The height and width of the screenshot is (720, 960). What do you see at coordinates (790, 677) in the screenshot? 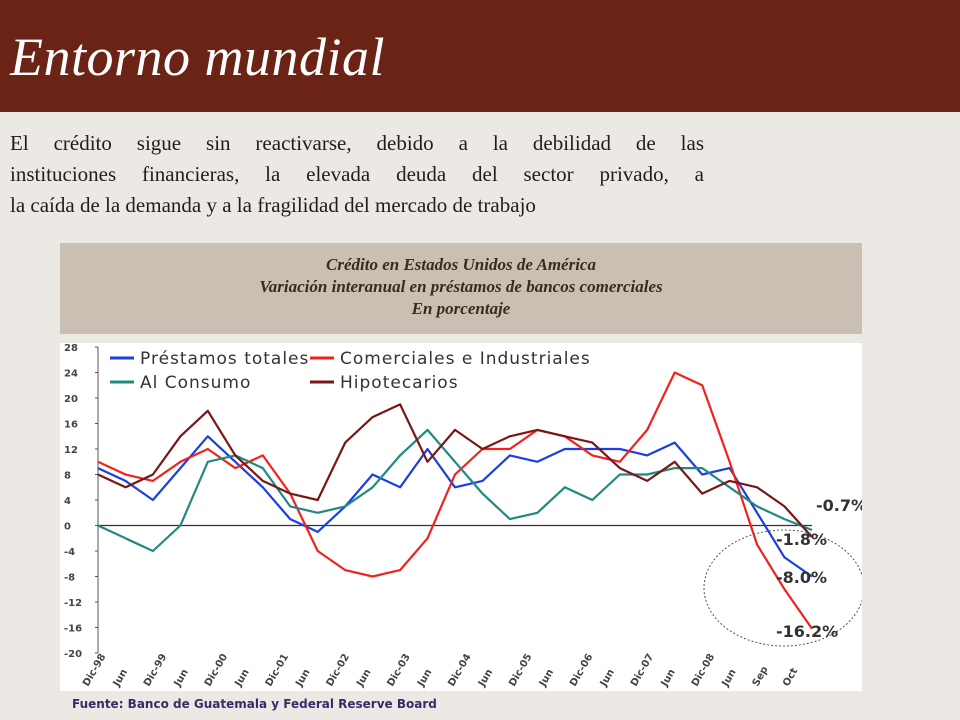
I see `x-tick-label: Oct` at bounding box center [790, 677].